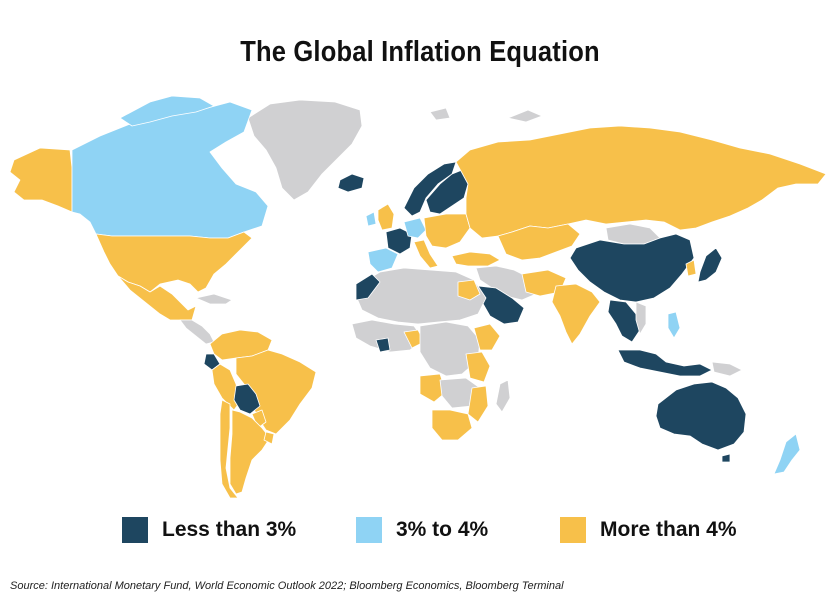 Image resolution: width=840 pixels, height=600 pixels. Describe the element at coordinates (668, 529) in the screenshot. I see `legend-label-high: More than 4%` at that location.